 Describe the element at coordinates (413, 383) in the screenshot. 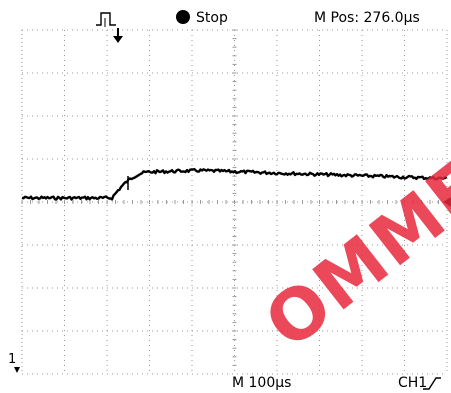

I see `trigger-source-readout: CH1` at that location.